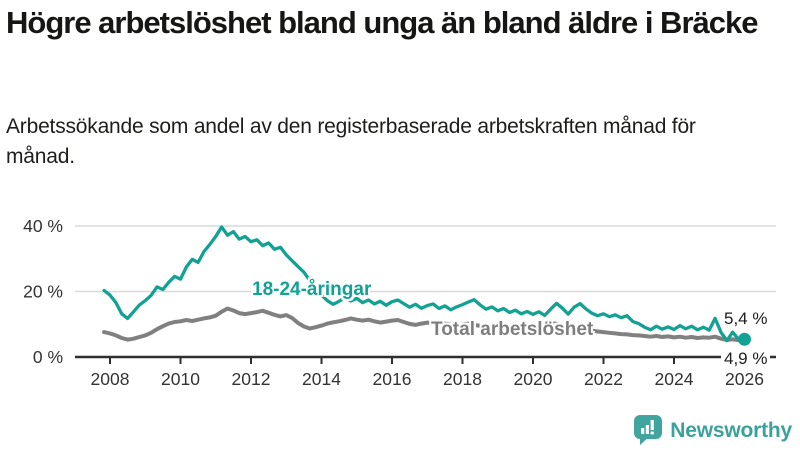 This screenshot has width=800, height=450. Describe the element at coordinates (43, 292) in the screenshot. I see `svg-text: 20 %` at that location.